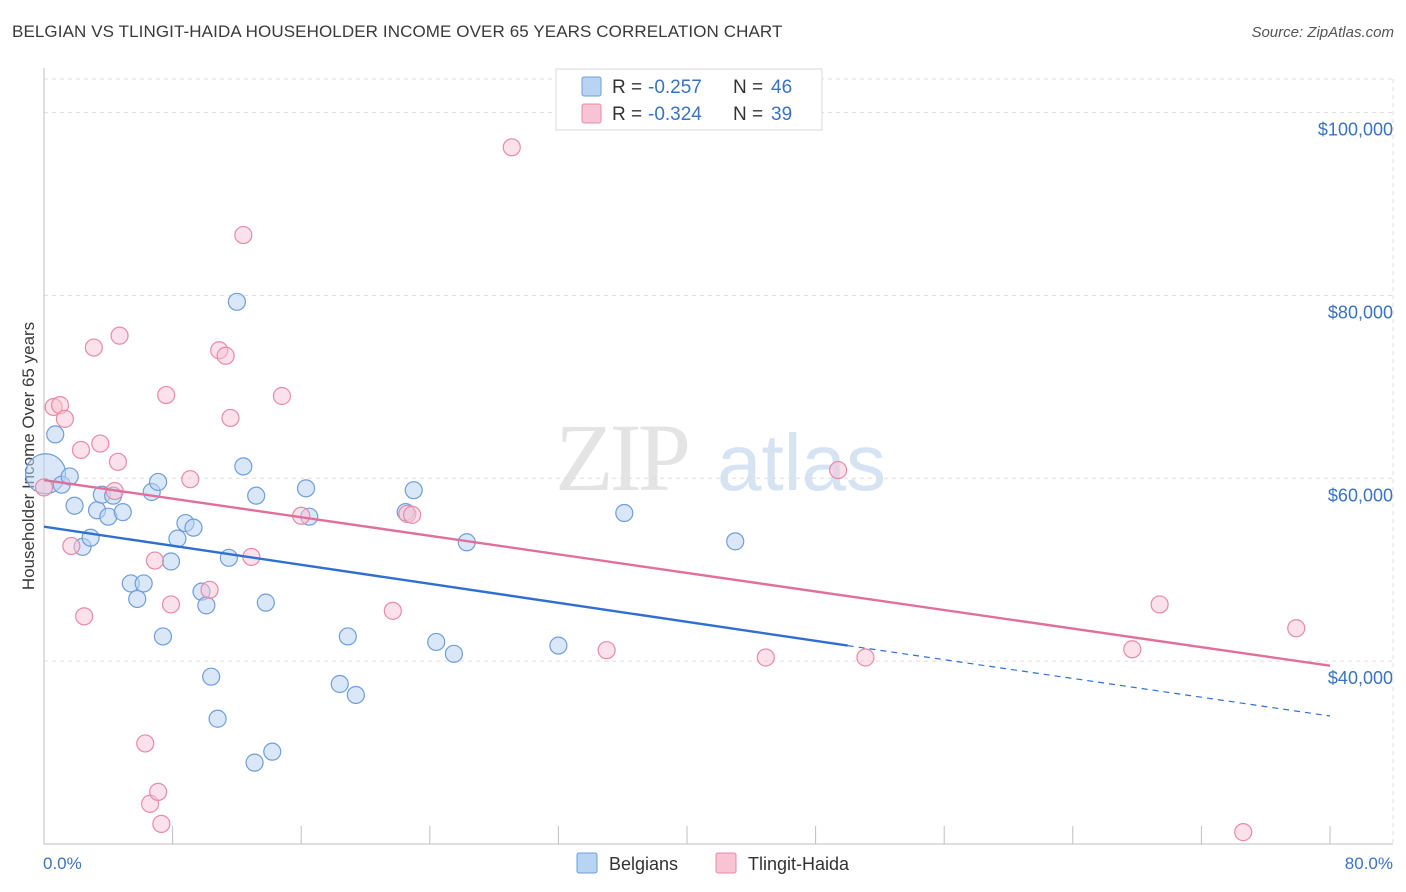 The height and width of the screenshot is (892, 1406). What do you see at coordinates (799, 864) in the screenshot?
I see `bottom-legend-tlingit-label: Tlingit-Haida` at bounding box center [799, 864].